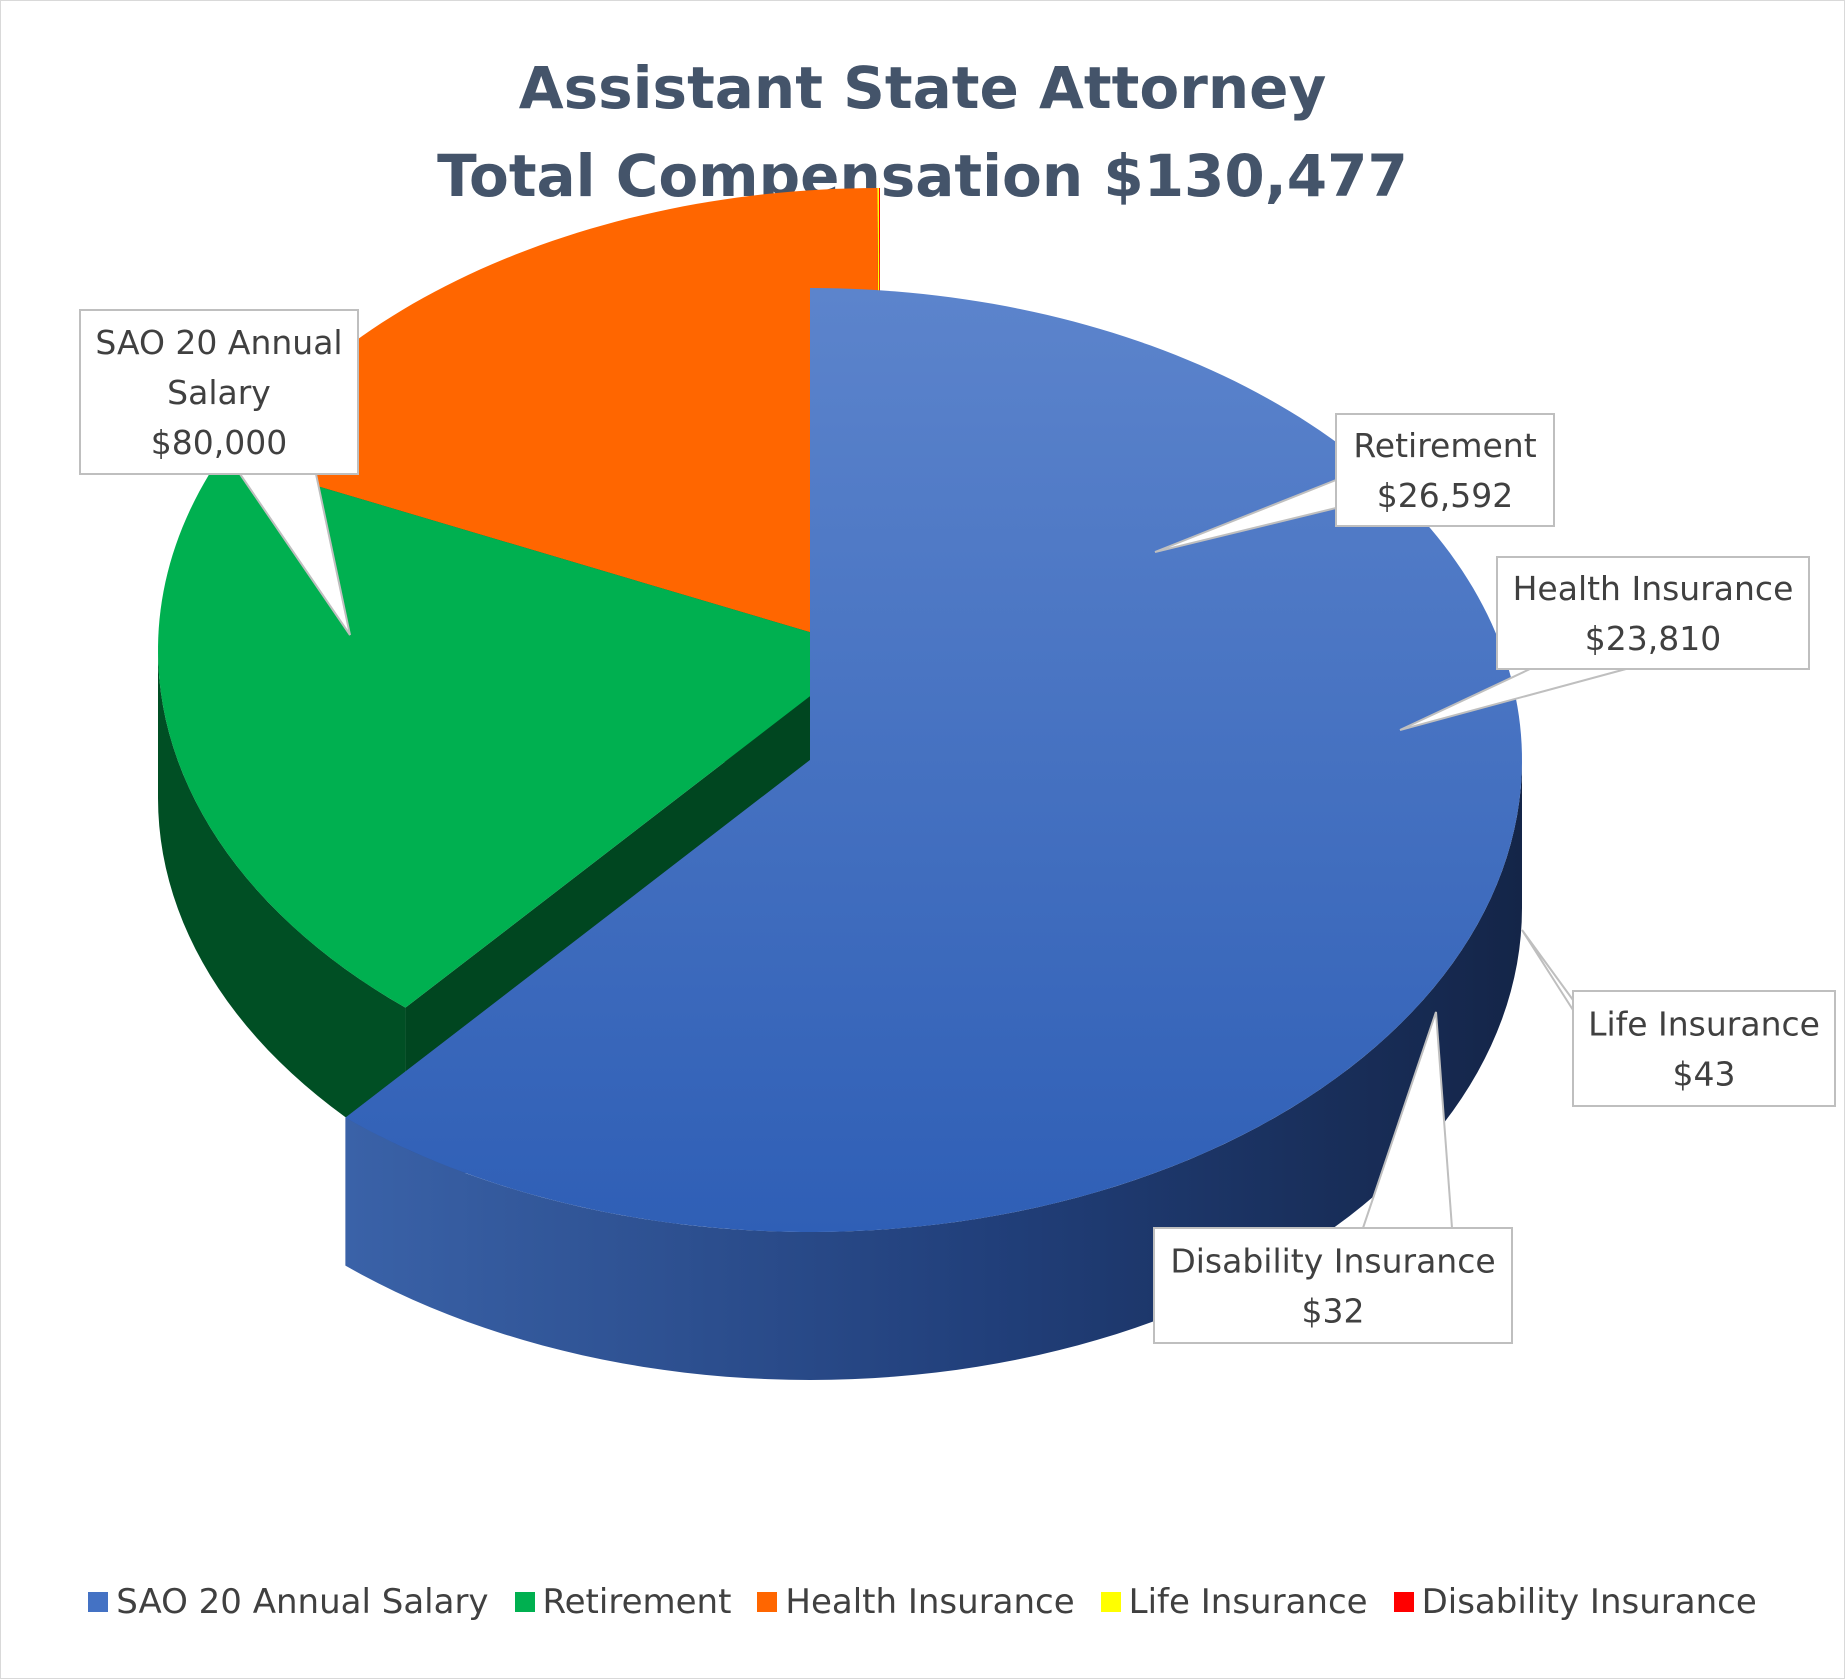  Describe the element at coordinates (1444, 445) in the screenshot. I see `data-label-text: Retirement` at that location.